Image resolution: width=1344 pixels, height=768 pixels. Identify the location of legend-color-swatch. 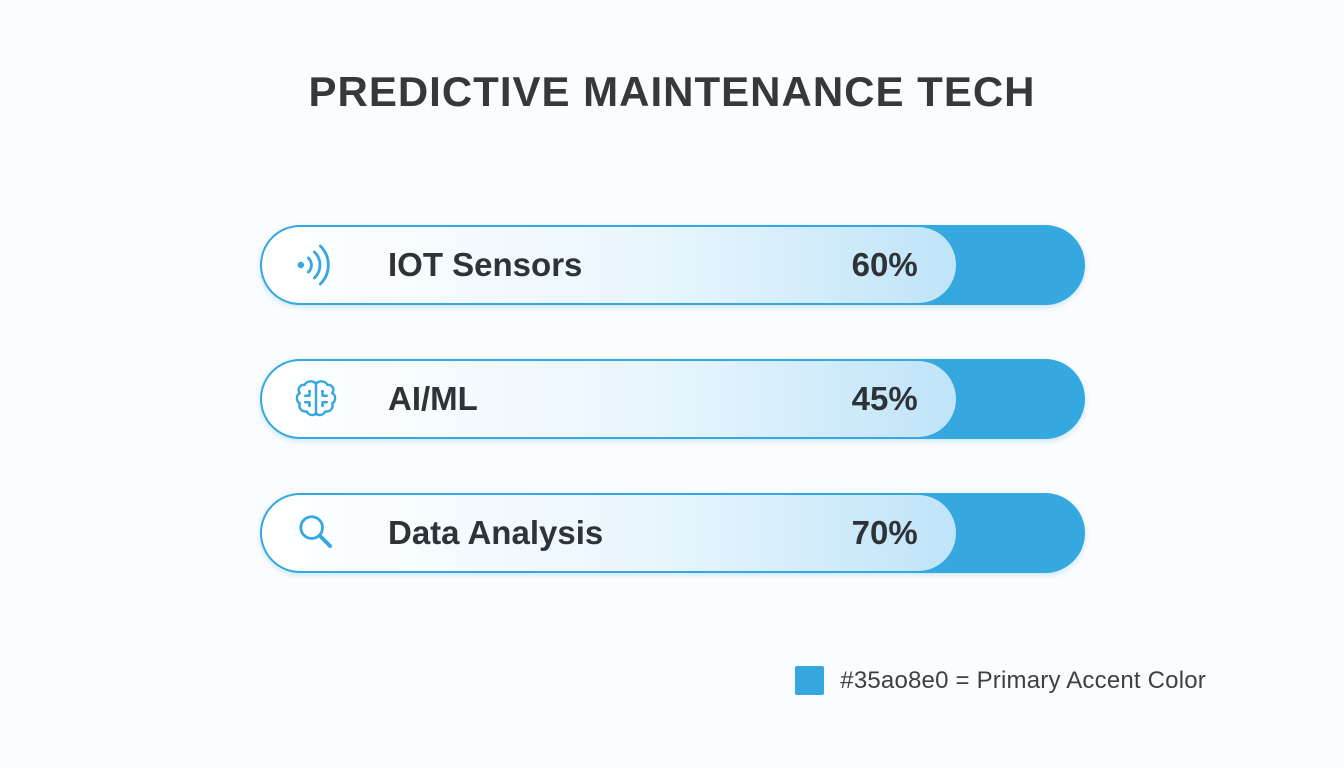
(810, 680).